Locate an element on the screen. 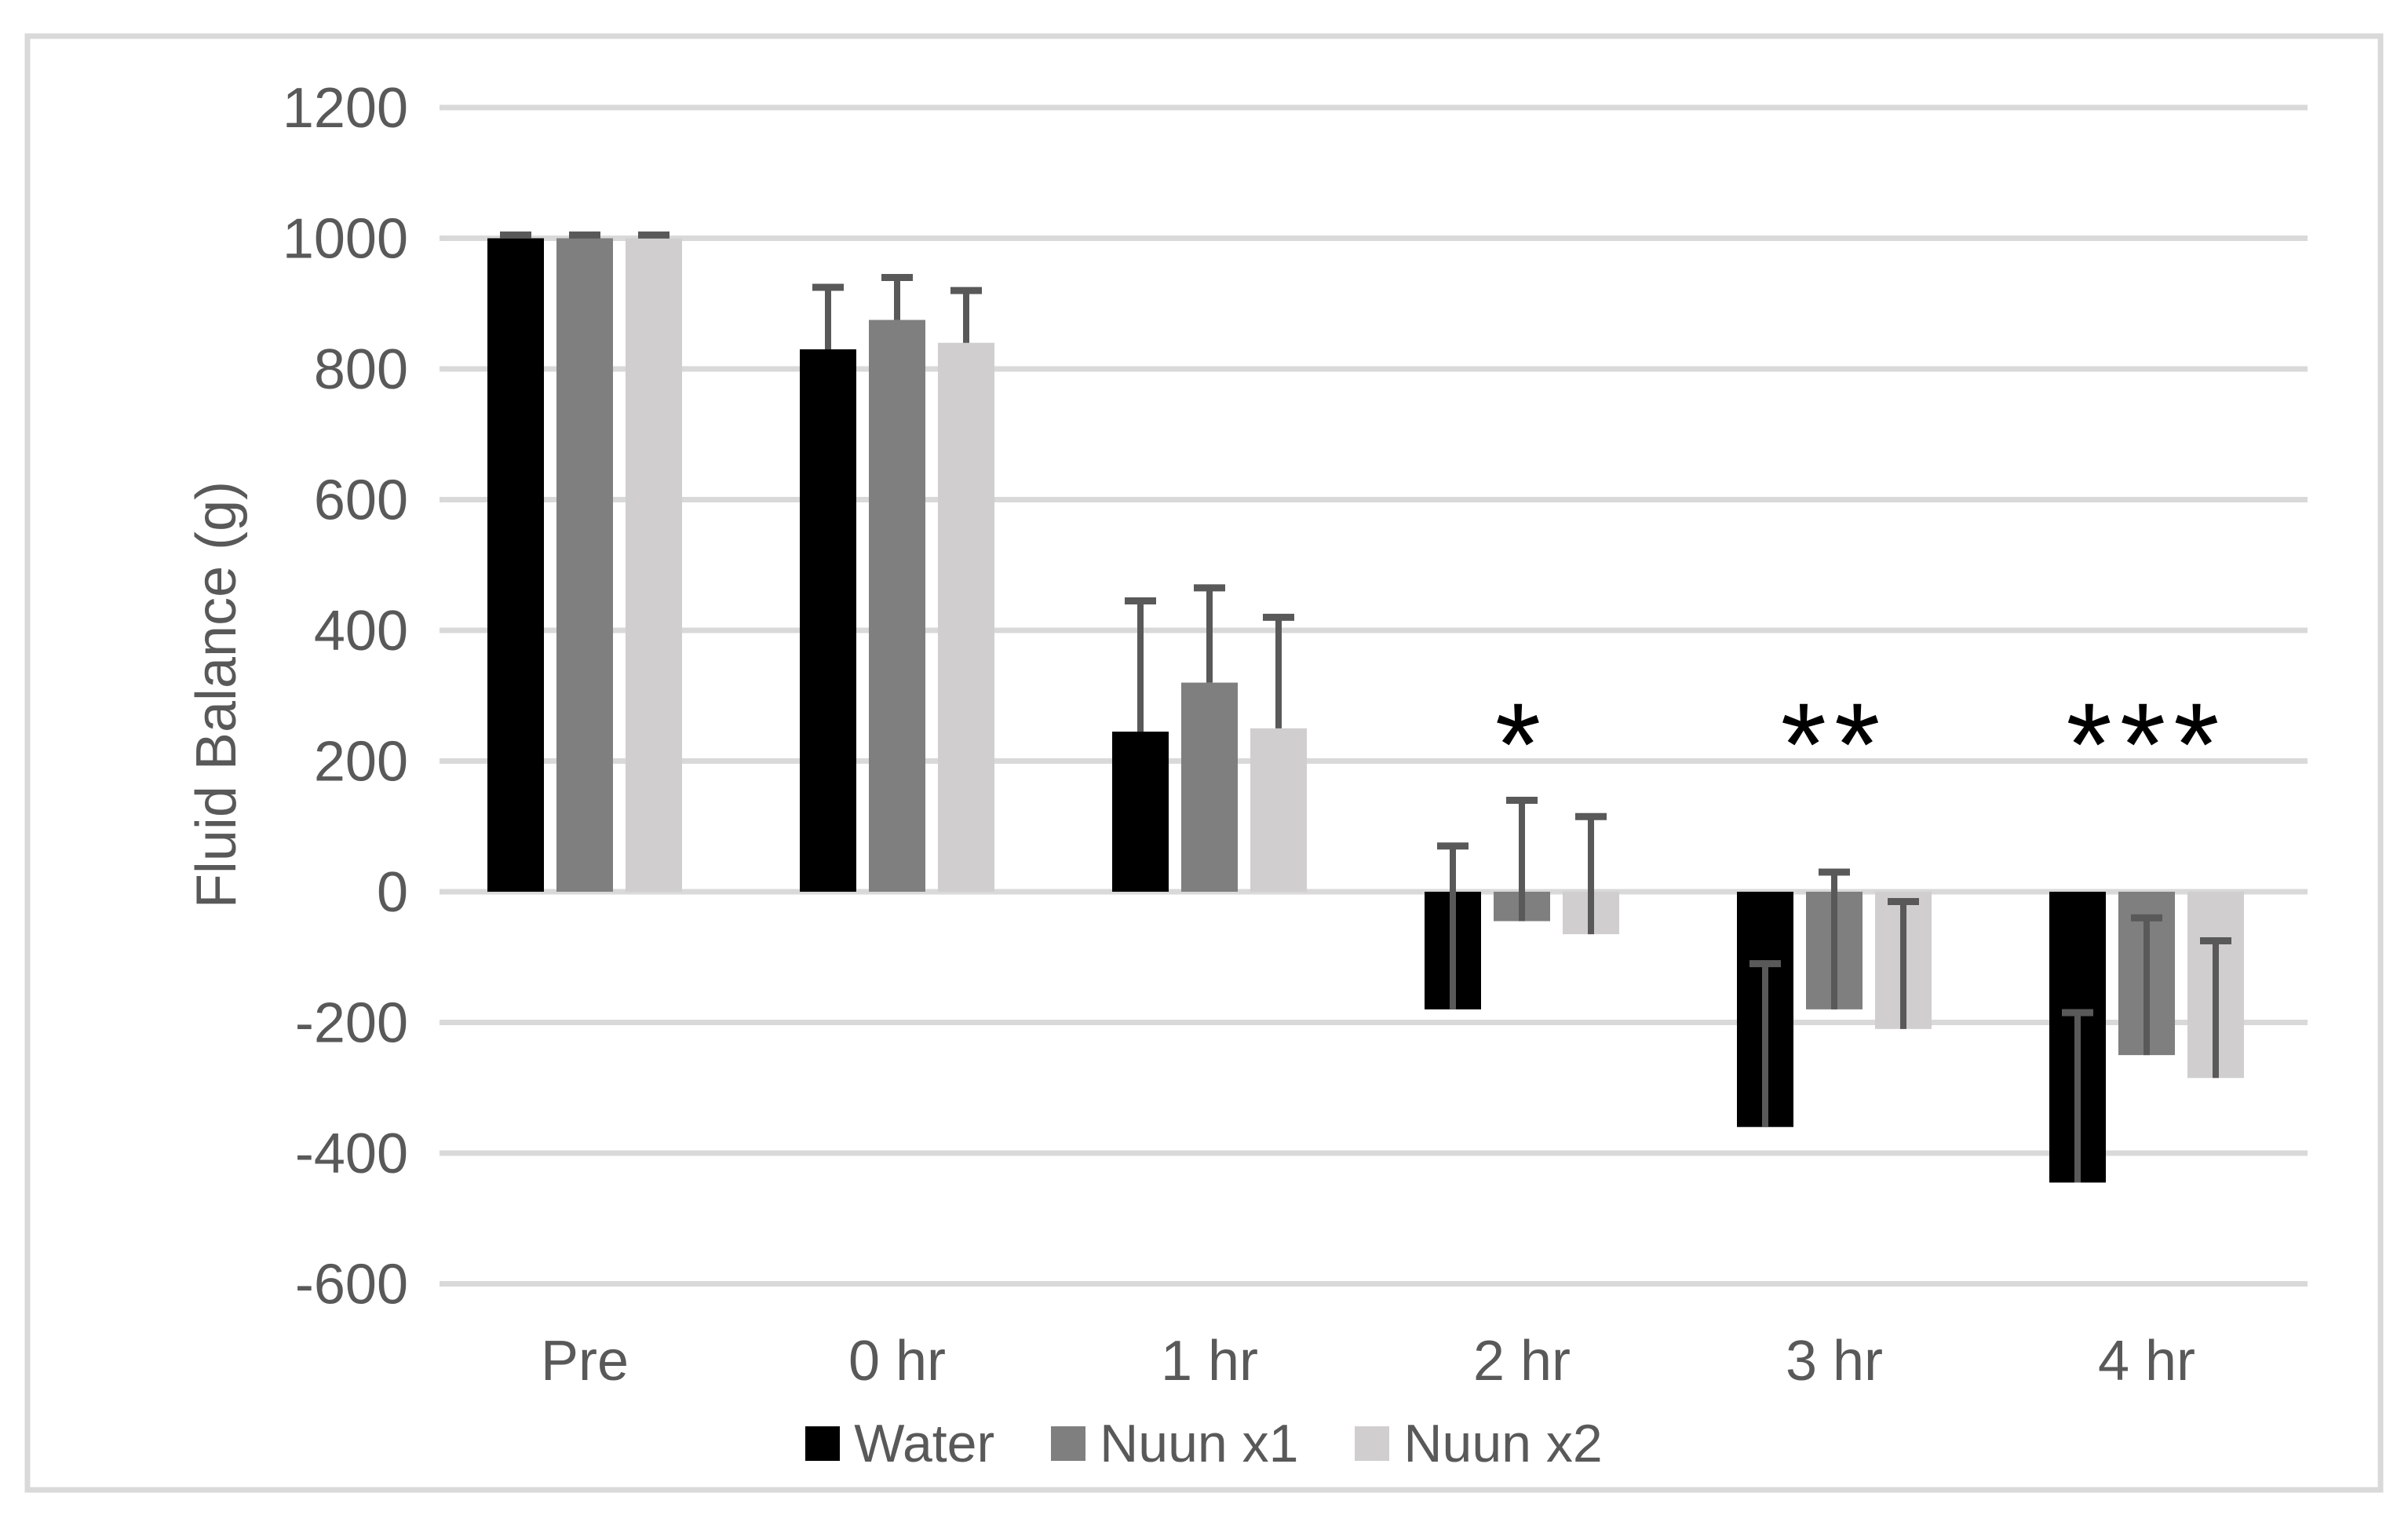  y-tick-label: 800 is located at coordinates (361, 369).